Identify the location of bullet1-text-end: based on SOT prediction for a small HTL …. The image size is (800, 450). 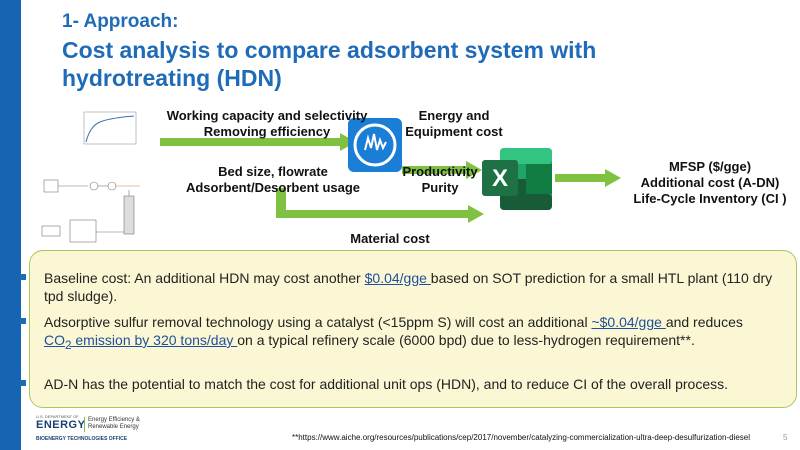
(408, 287).